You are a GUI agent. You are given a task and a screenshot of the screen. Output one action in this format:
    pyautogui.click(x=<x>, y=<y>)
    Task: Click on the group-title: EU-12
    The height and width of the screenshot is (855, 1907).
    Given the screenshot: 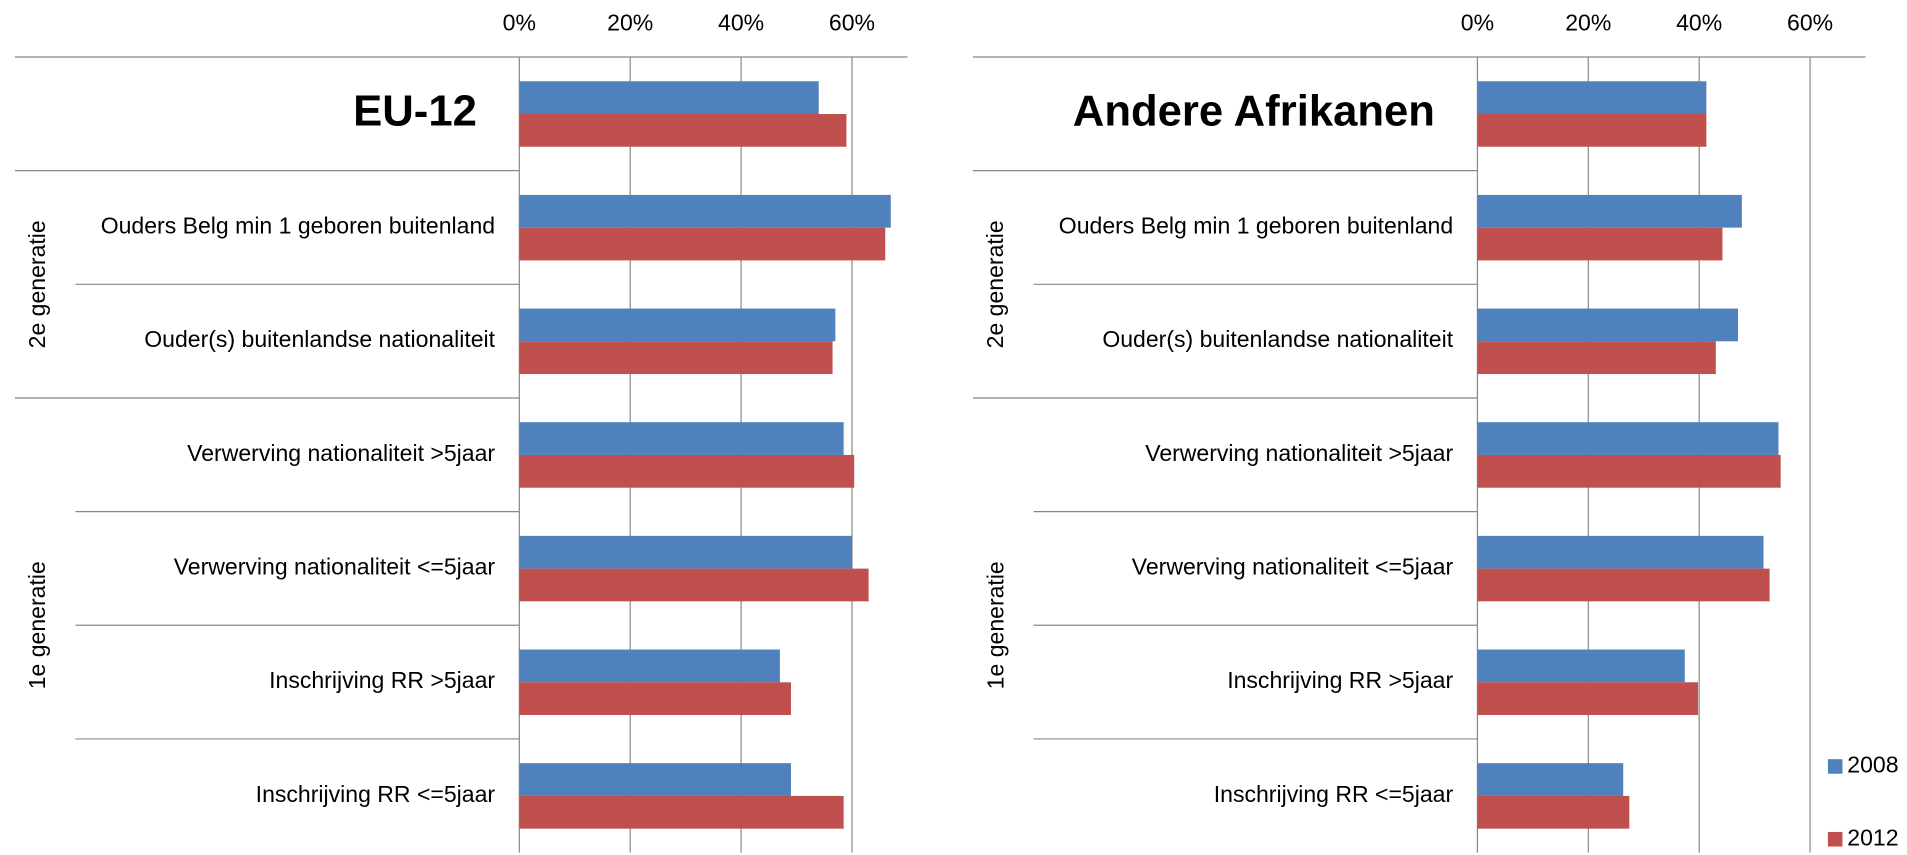 What is the action you would take?
    pyautogui.click(x=415, y=110)
    